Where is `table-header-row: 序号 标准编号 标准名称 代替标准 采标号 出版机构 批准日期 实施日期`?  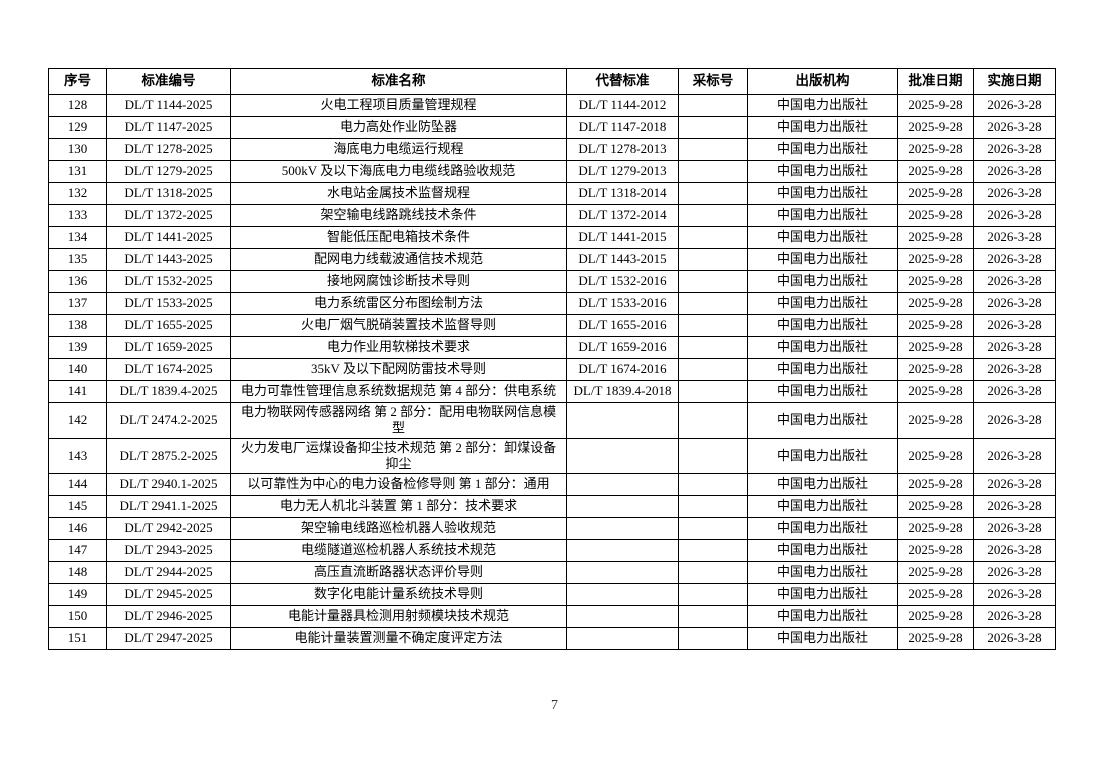 table-header-row: 序号 标准编号 标准名称 代替标准 采标号 出版机构 批准日期 实施日期 is located at coordinates (552, 81).